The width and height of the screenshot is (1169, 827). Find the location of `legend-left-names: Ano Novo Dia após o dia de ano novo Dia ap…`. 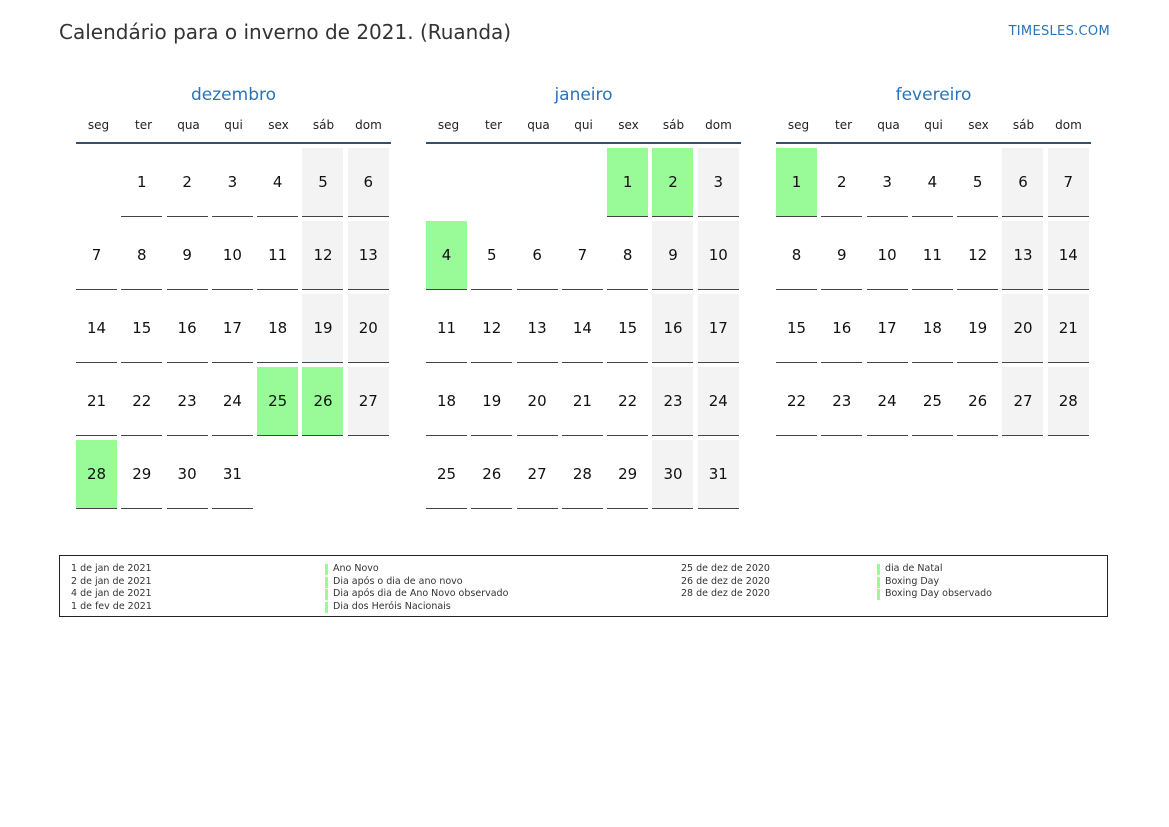

legend-left-names: Ano Novo Dia após o dia de ano novo Dia ap… is located at coordinates (416, 588).